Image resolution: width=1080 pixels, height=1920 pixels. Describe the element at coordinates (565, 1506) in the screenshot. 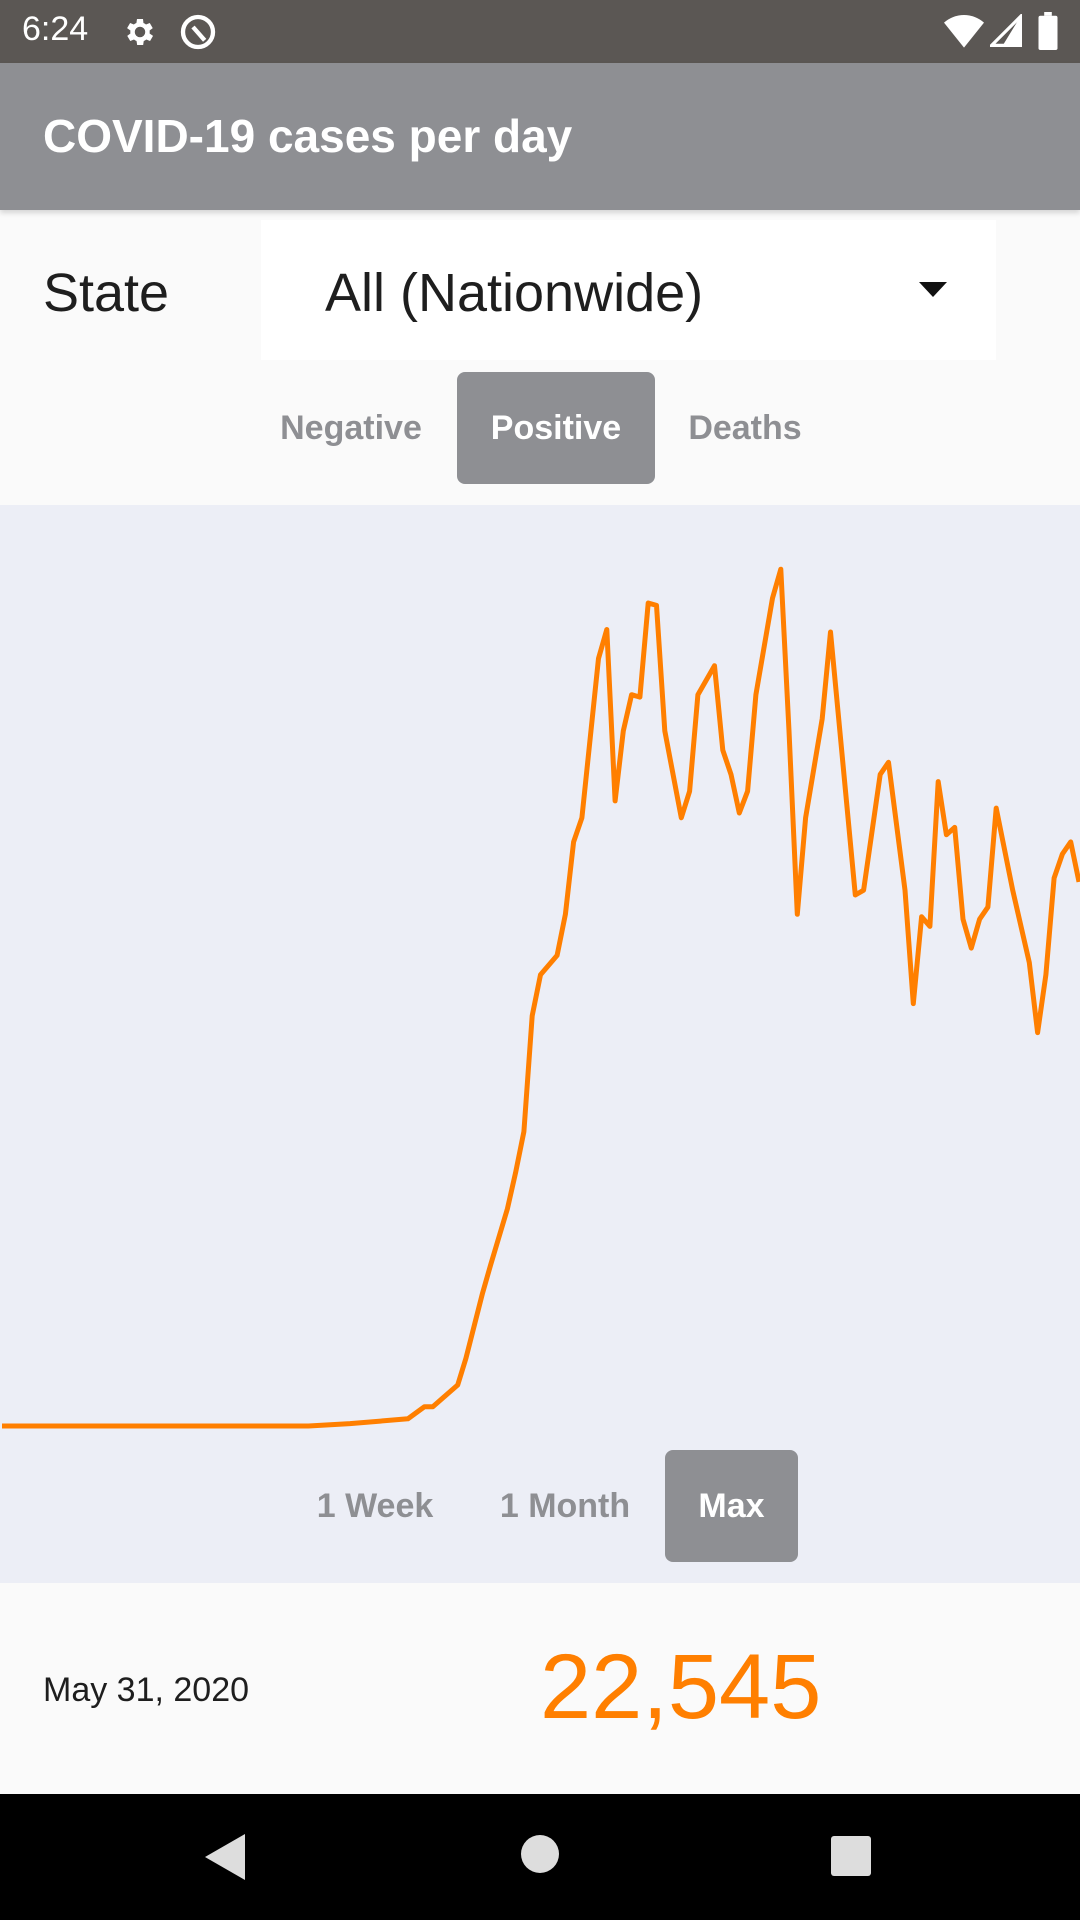

I see `range-1-month: 1 Month` at that location.